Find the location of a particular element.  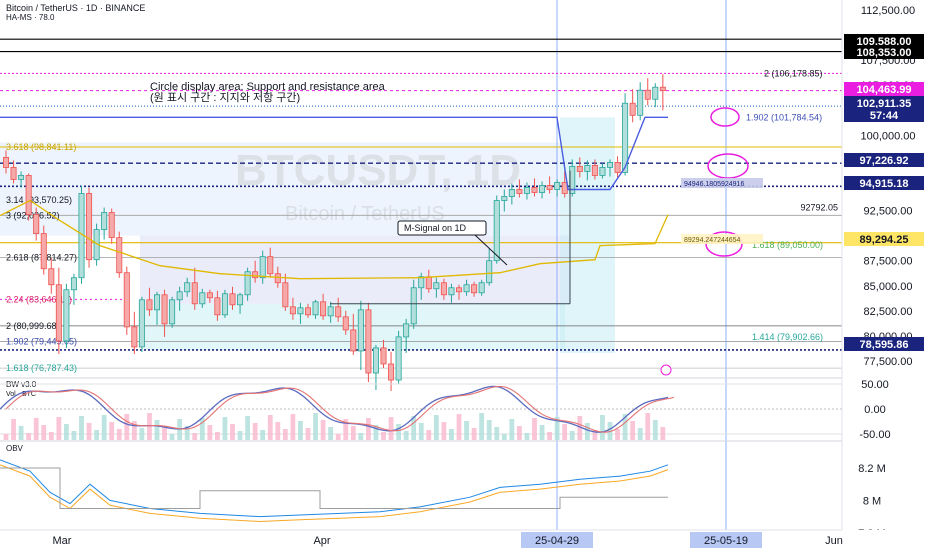

price-label: 104,463.99 is located at coordinates (883, 90).